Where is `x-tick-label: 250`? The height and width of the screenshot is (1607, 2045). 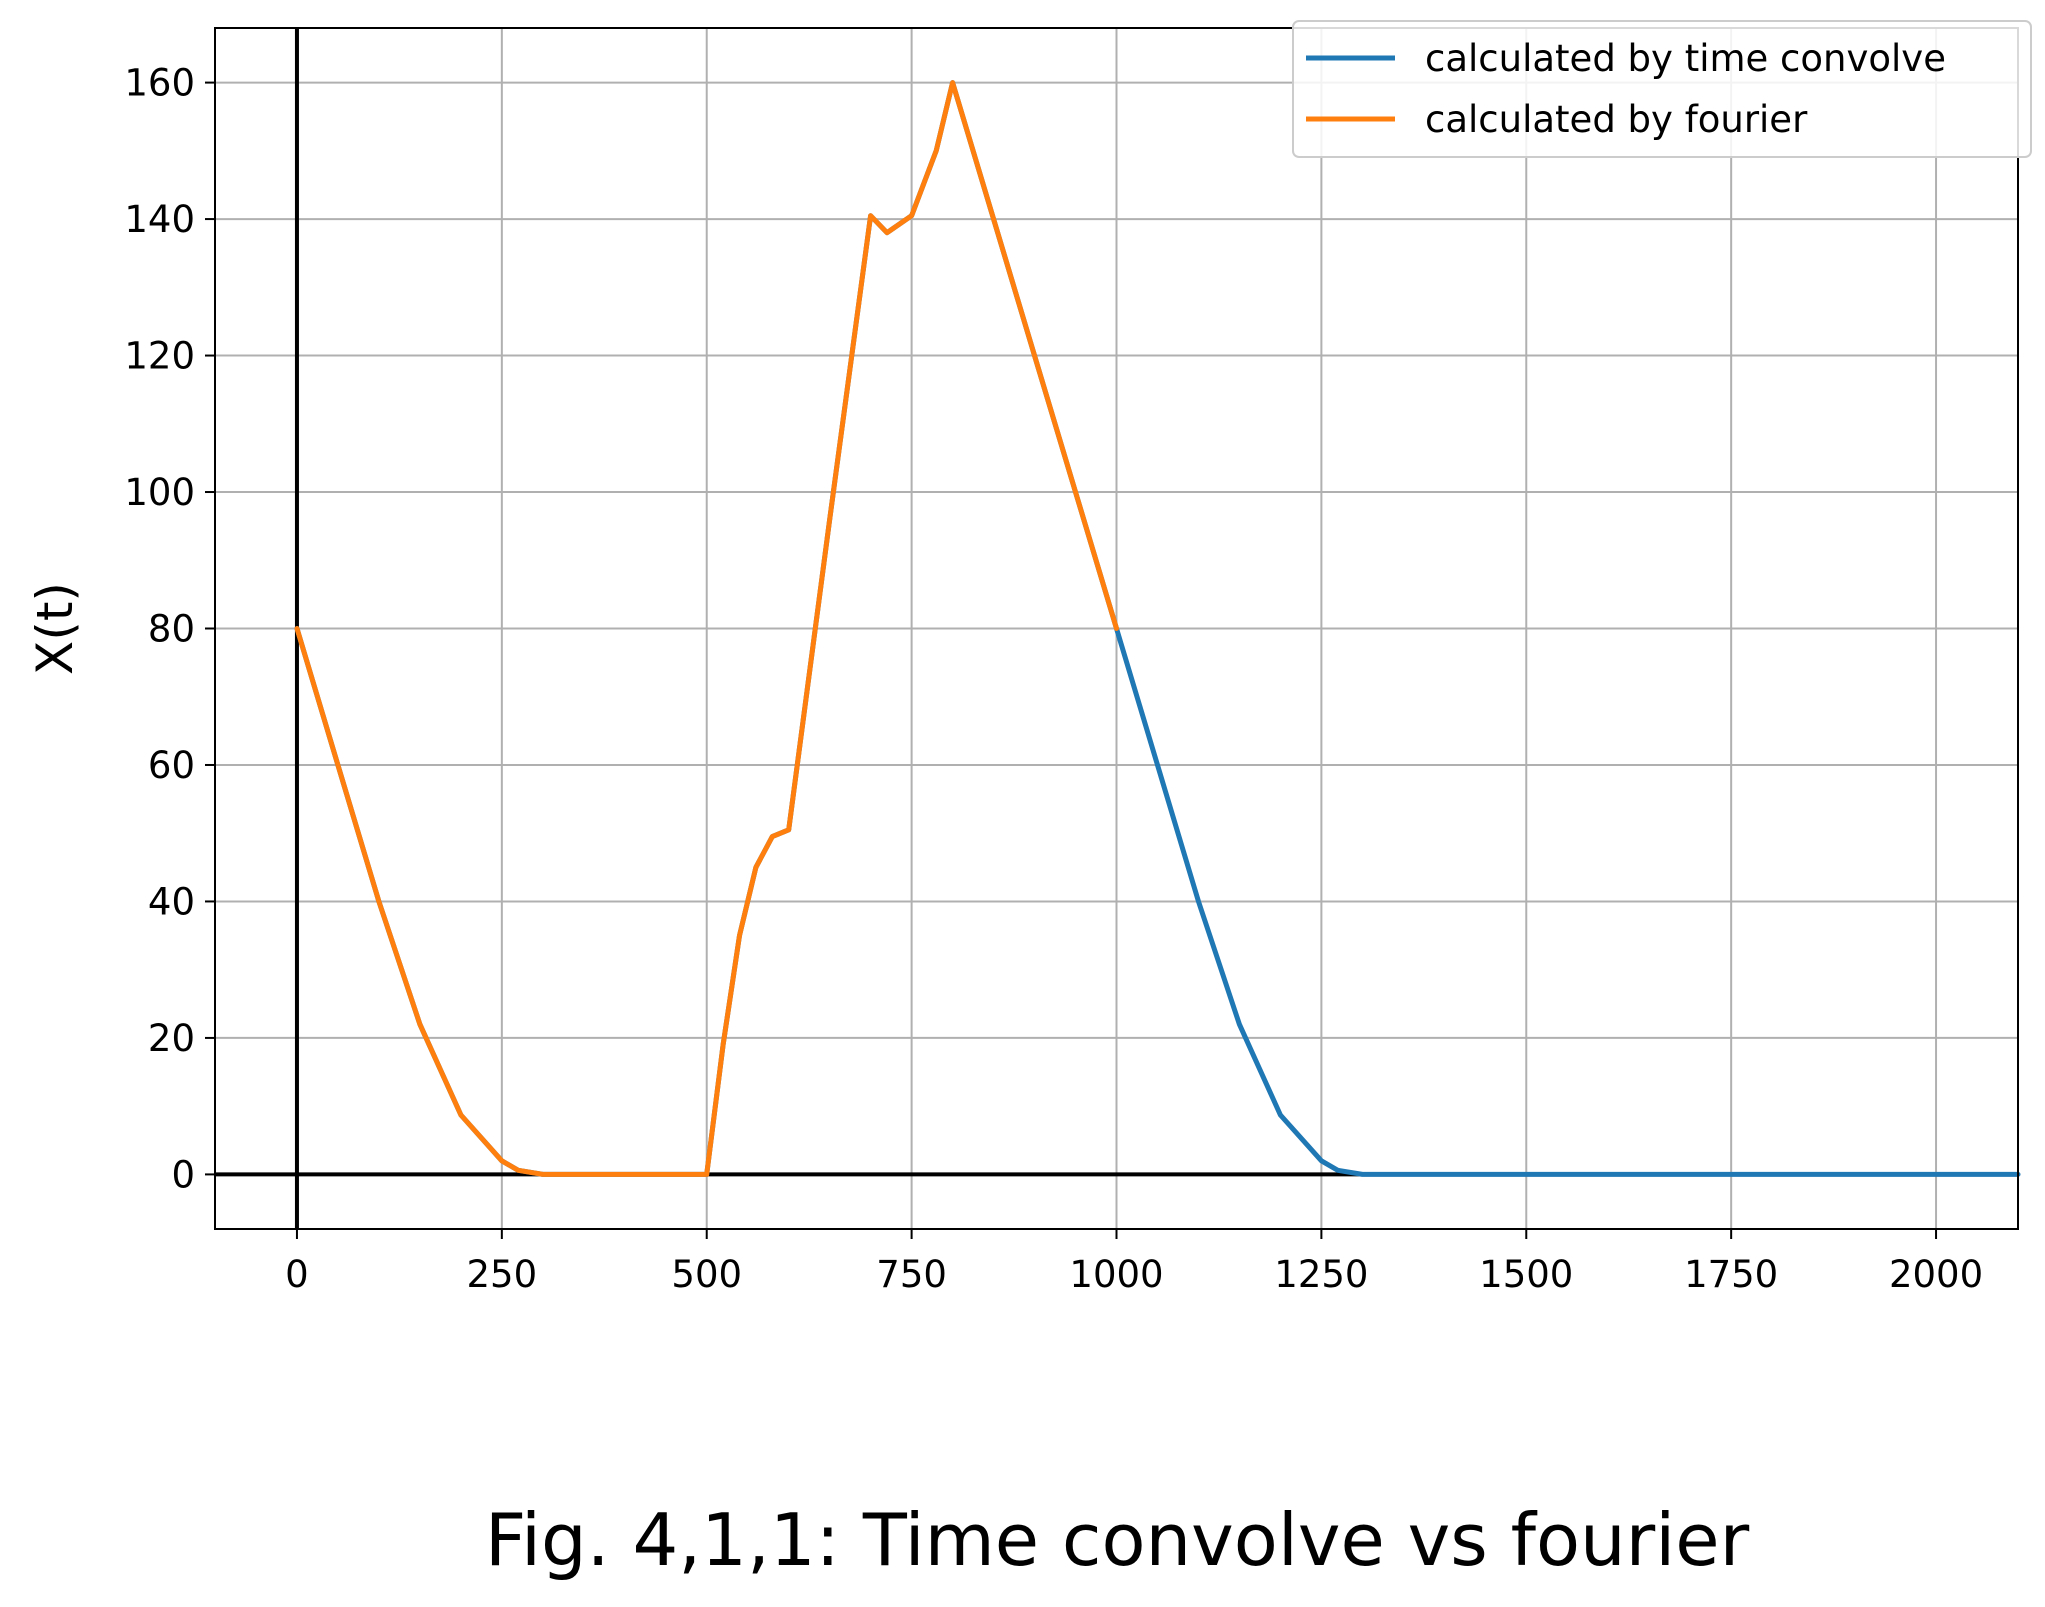 x-tick-label: 250 is located at coordinates (502, 1274).